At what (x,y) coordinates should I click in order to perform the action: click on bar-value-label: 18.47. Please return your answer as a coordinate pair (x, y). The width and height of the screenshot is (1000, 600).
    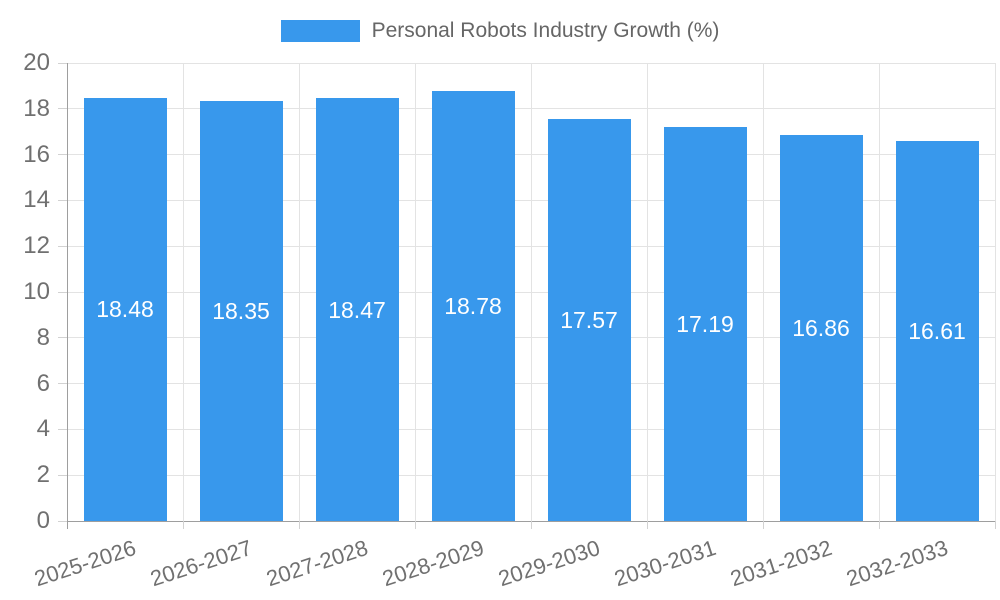
    Looking at the image, I should click on (357, 309).